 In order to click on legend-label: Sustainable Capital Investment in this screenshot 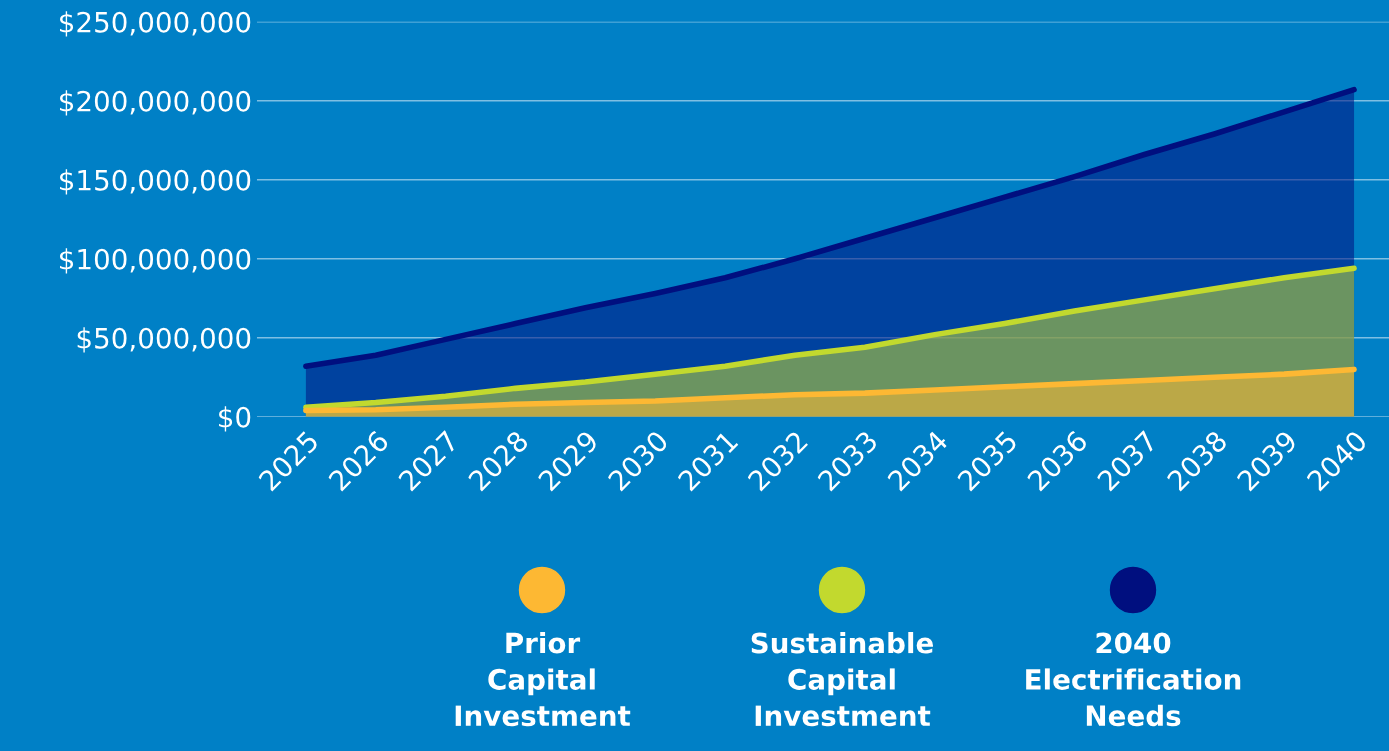, I will do `click(842, 679)`.